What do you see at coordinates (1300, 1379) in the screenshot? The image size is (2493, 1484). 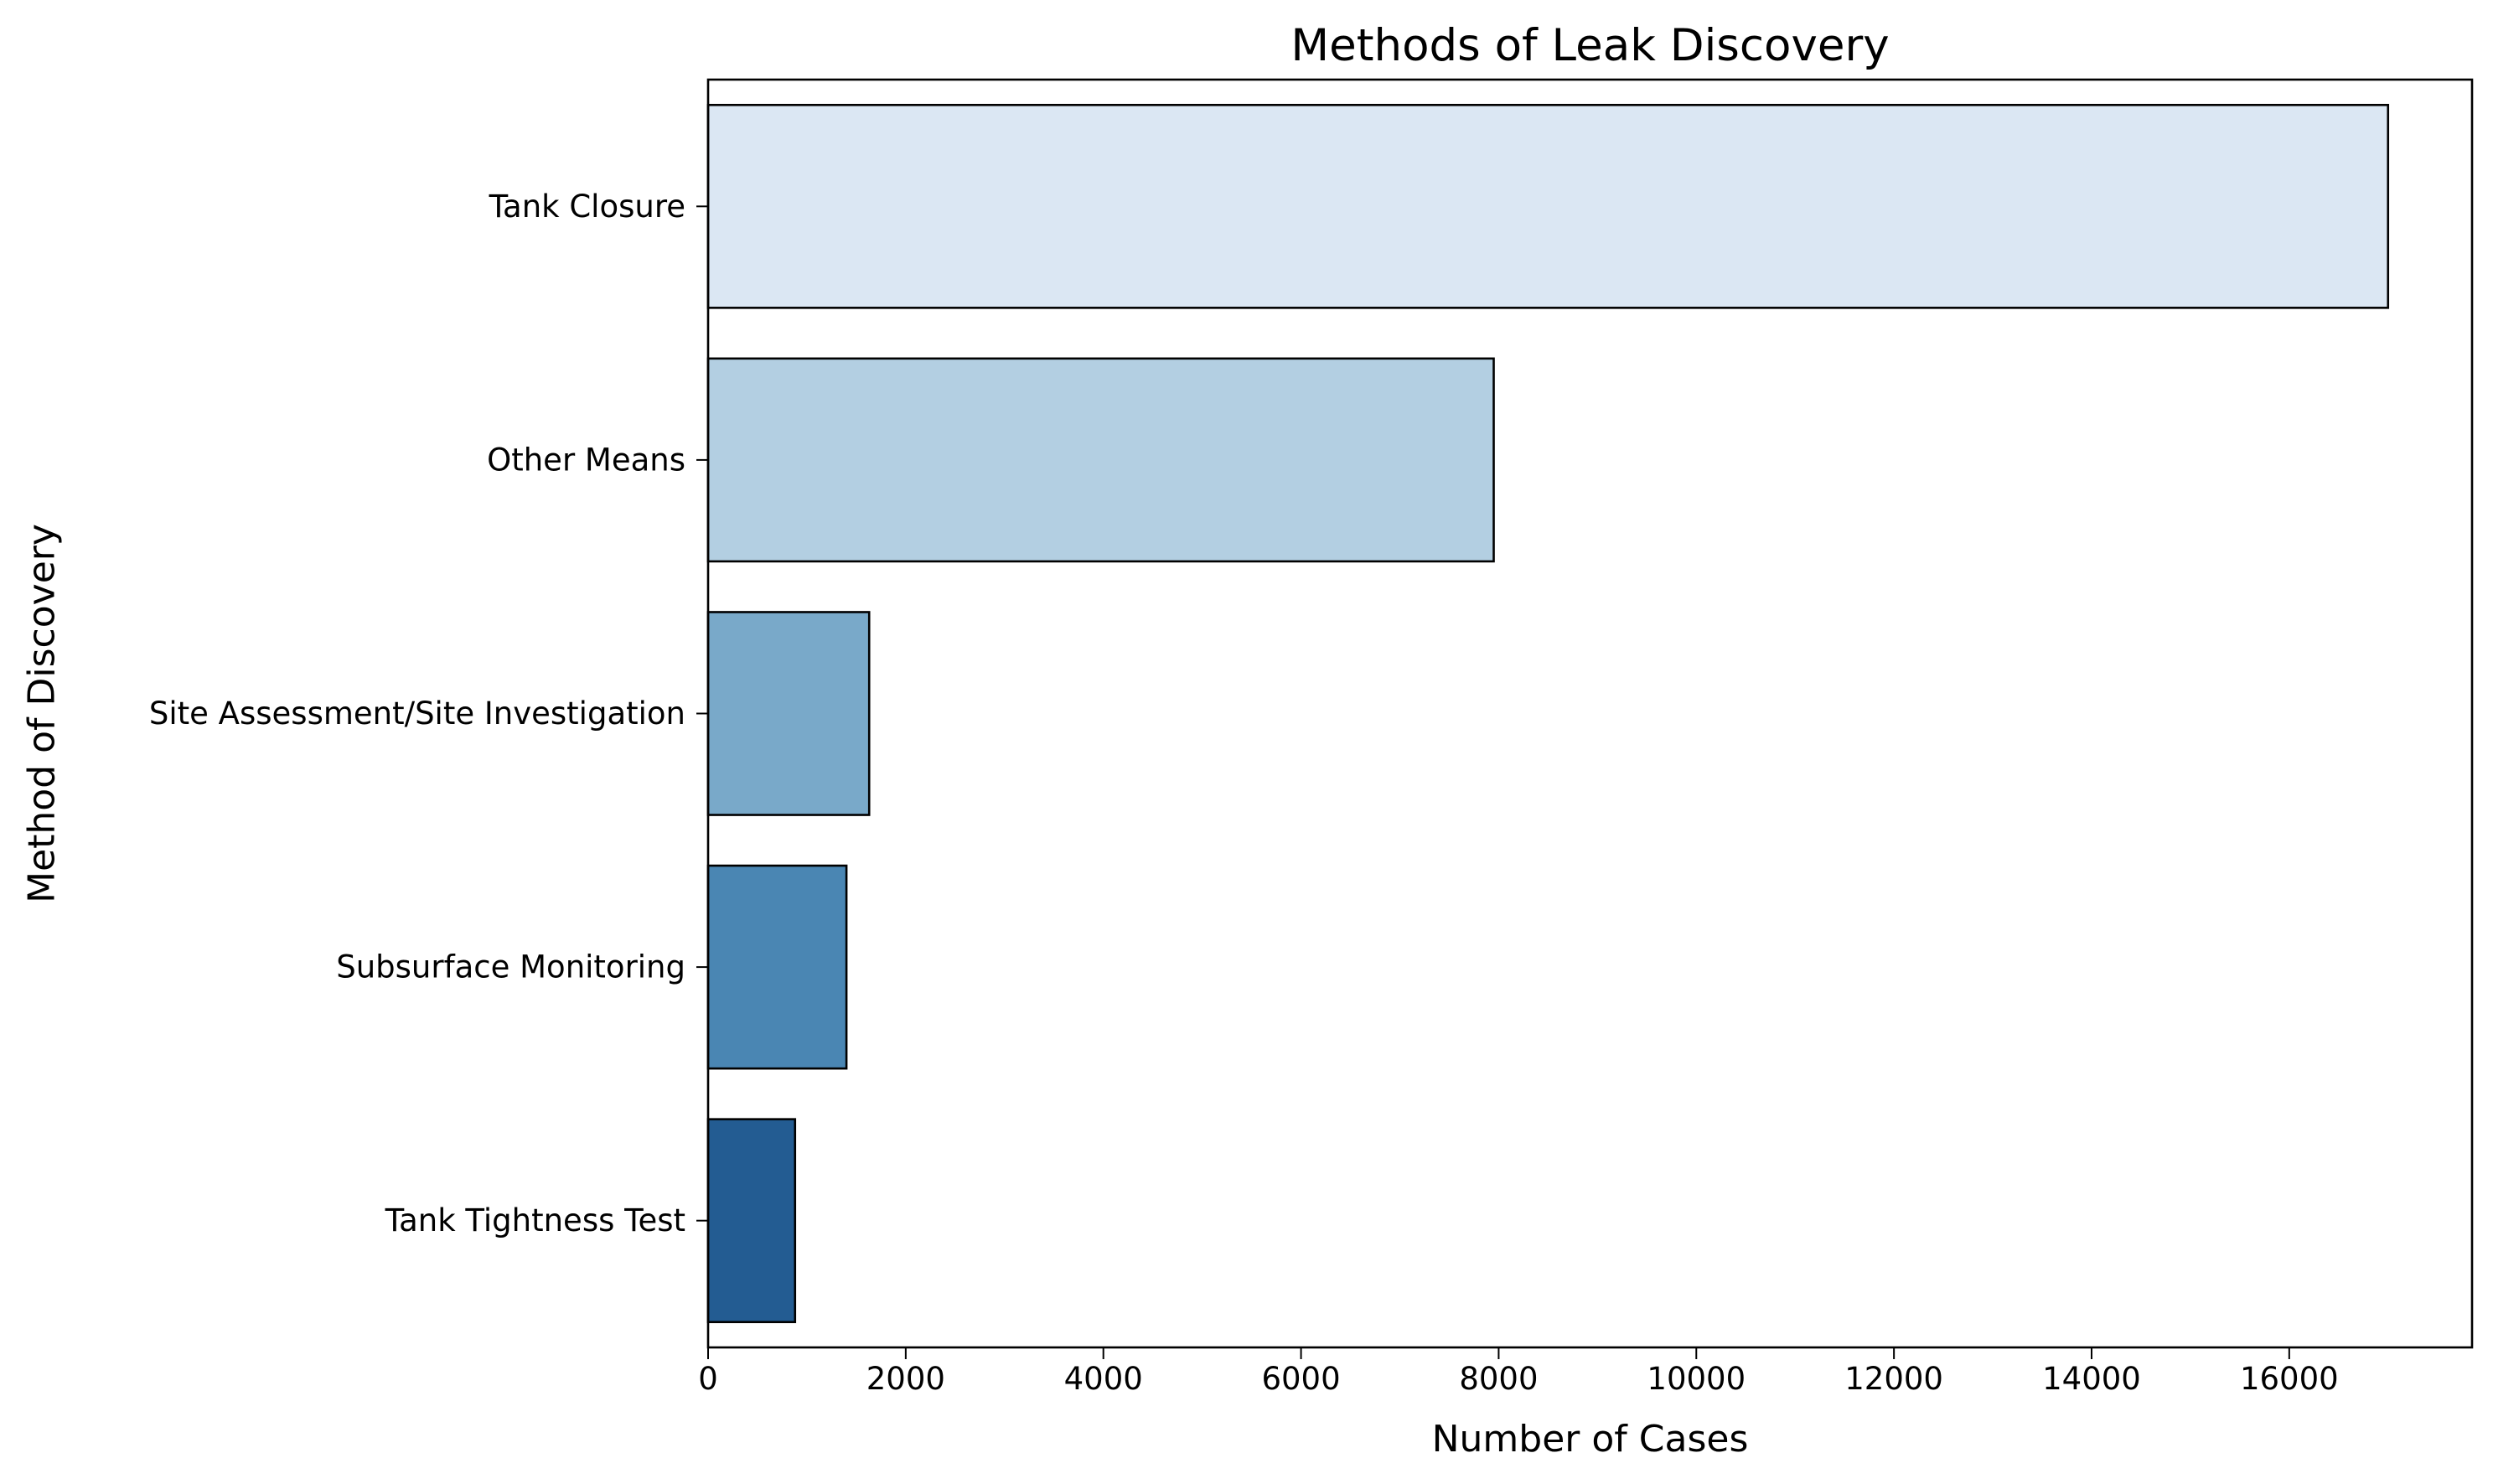 I see `x-tick-label: 6000` at bounding box center [1300, 1379].